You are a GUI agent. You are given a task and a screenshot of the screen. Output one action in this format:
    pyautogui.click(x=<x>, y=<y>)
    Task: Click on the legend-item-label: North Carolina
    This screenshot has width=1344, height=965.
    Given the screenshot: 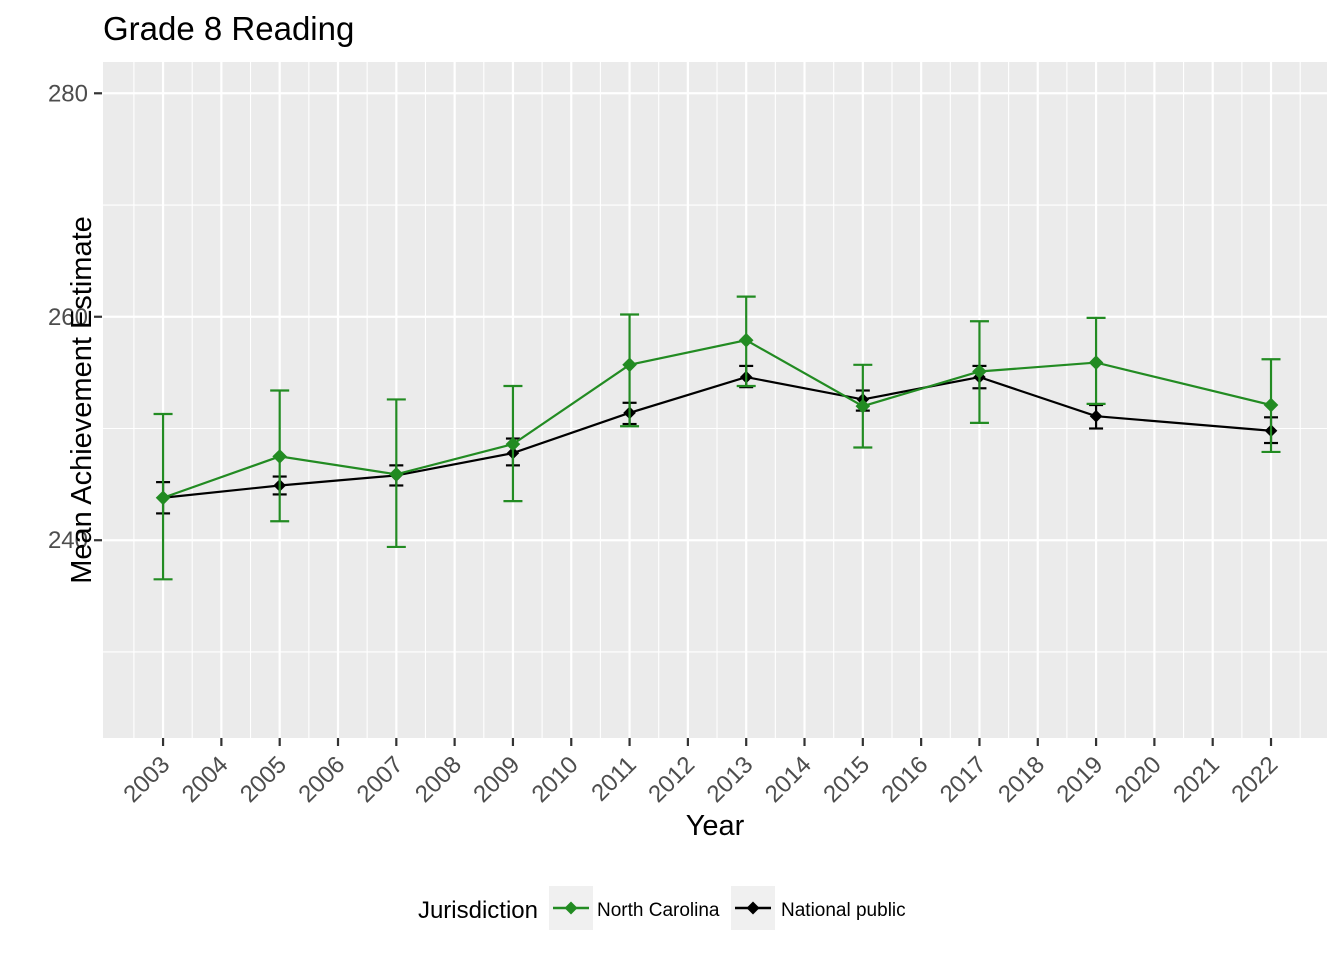 What is the action you would take?
    pyautogui.click(x=658, y=910)
    